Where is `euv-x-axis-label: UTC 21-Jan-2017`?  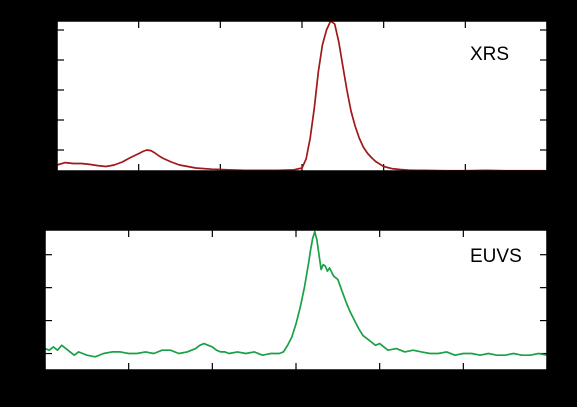
euv-x-axis-label: UTC 21-Jan-2017 is located at coordinates (302, 398).